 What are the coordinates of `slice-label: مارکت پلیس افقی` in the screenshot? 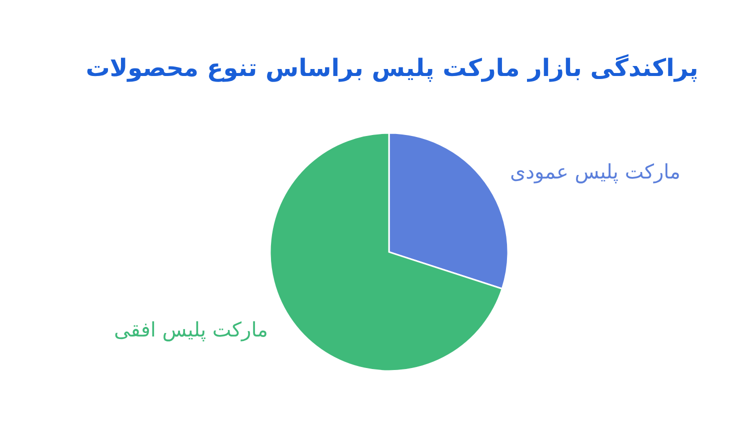 It's located at (191, 330).